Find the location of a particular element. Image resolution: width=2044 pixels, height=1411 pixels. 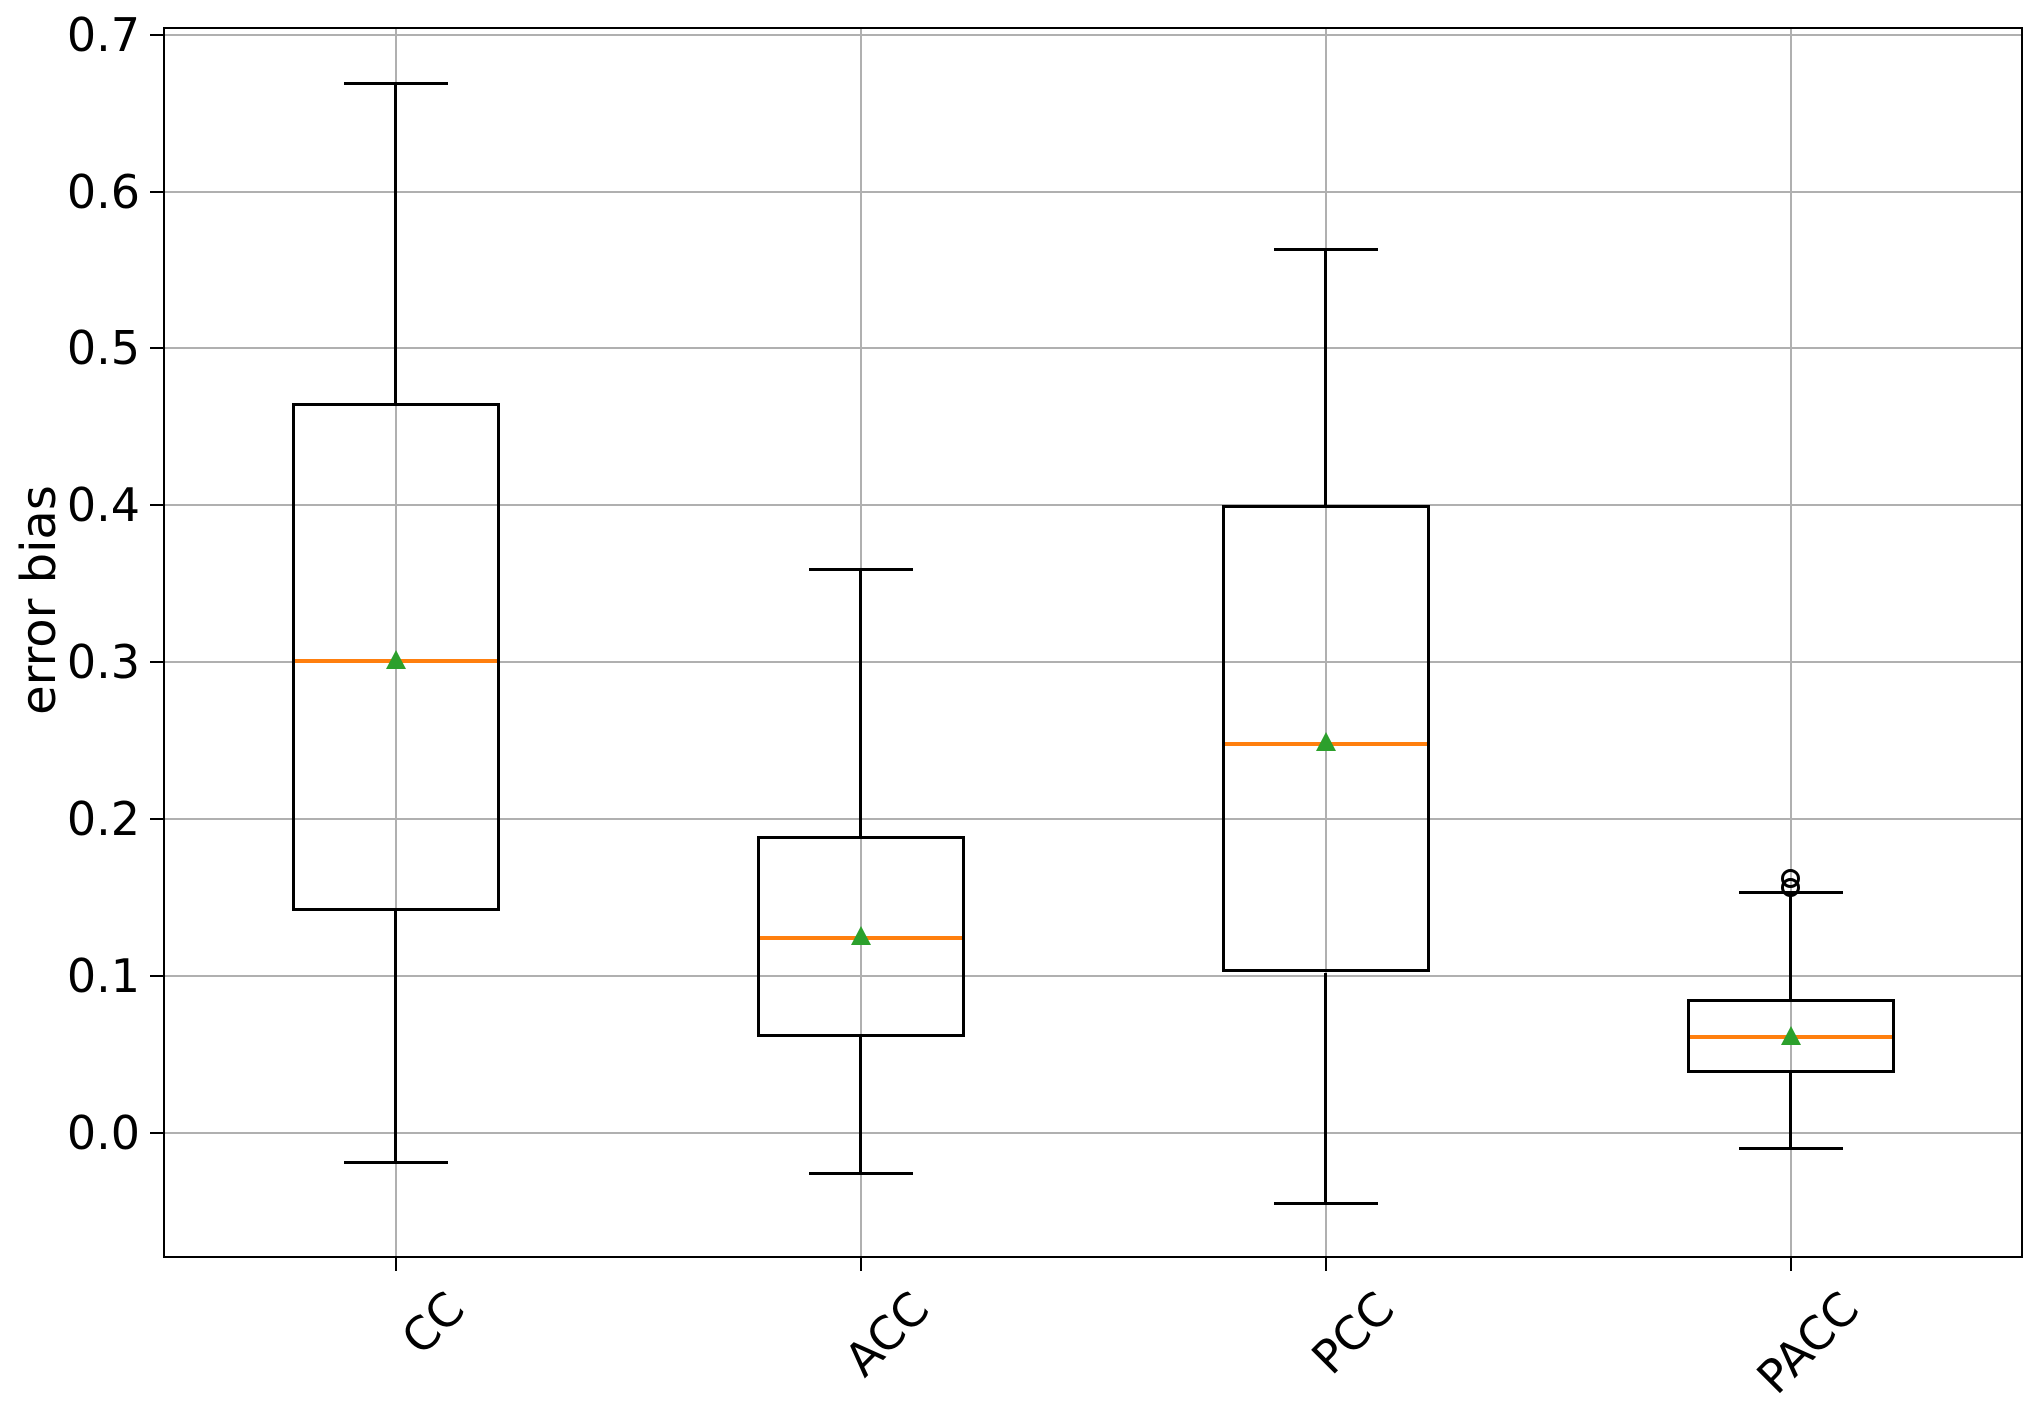

box-ACC is located at coordinates (861, 936).